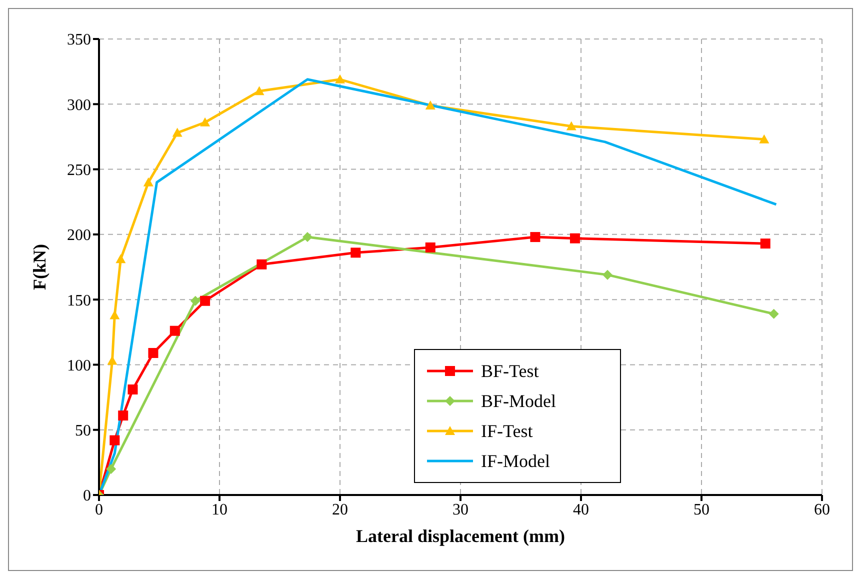  Describe the element at coordinates (822, 509) in the screenshot. I see `x-tick-label: 60` at that location.